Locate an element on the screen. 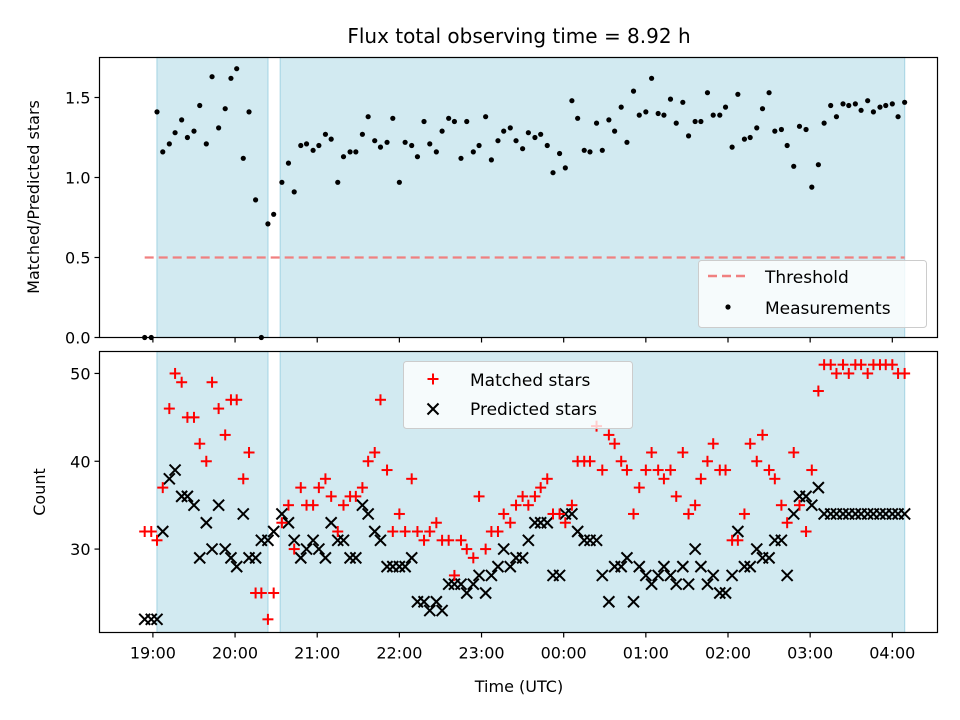 Image resolution: width=960 pixels, height=720 pixels. x-tick-label: 20:00 is located at coordinates (235, 653).